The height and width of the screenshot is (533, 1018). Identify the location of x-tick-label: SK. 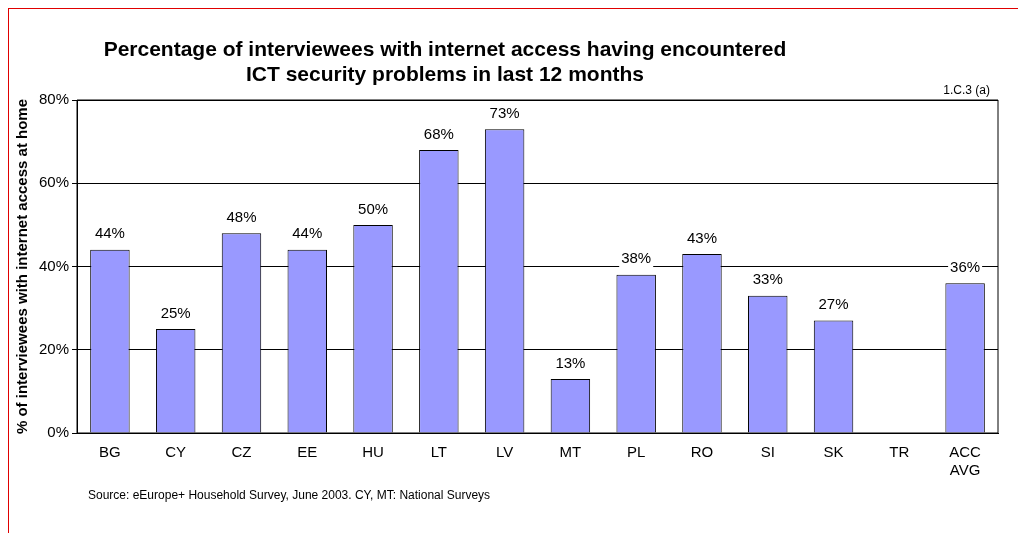
(833, 452).